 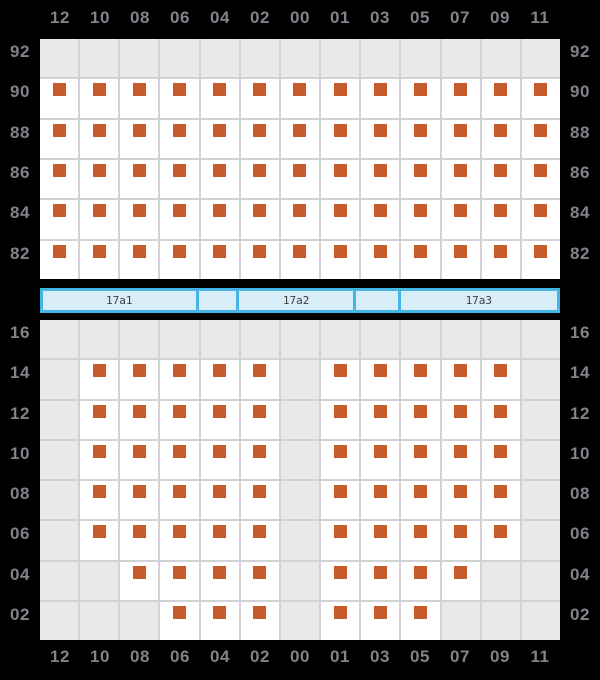 I want to click on section-segment: 17a3, so click(x=477, y=300).